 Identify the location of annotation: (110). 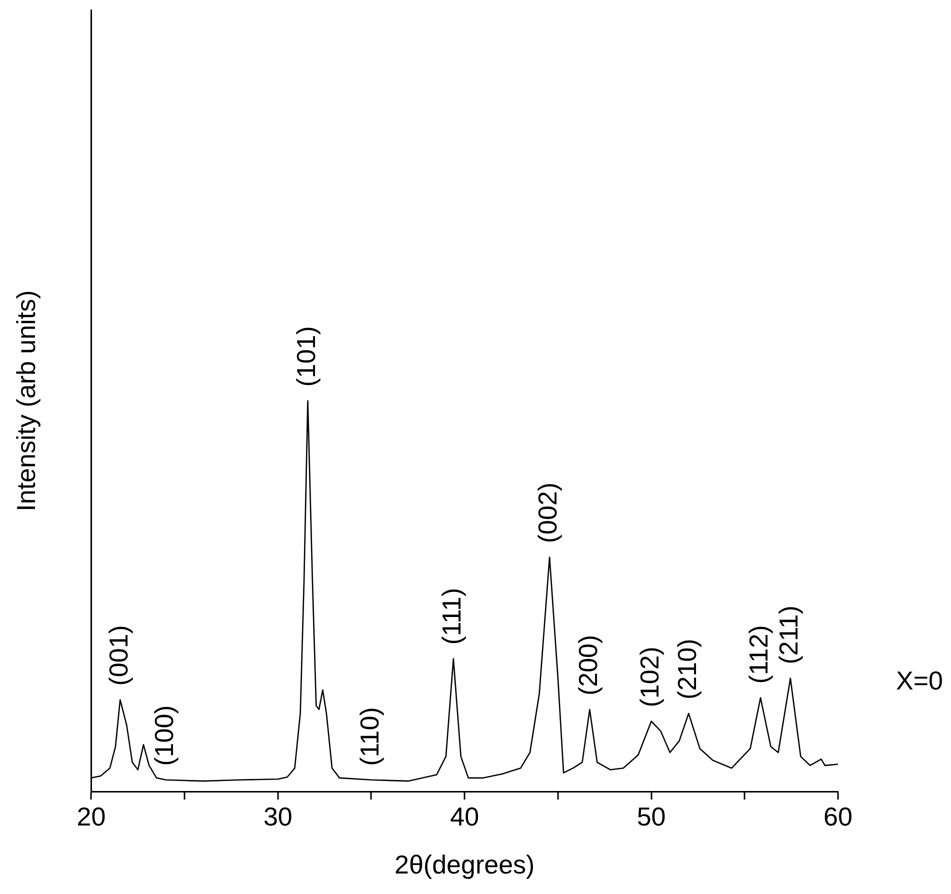
(369, 736).